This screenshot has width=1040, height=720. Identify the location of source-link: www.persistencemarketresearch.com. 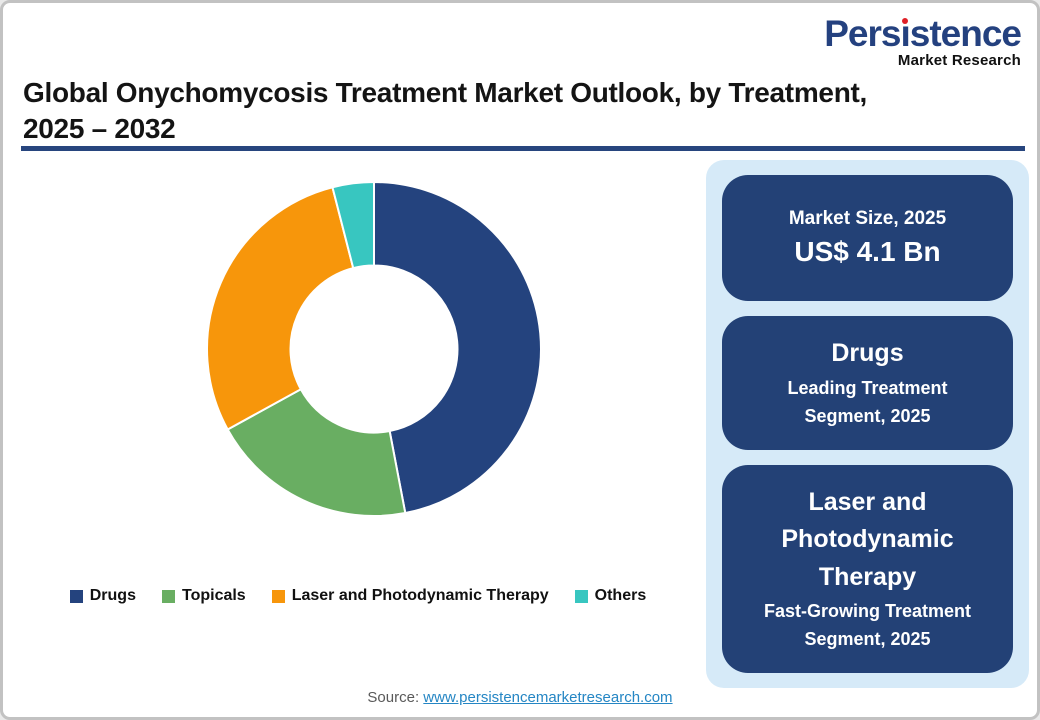
(548, 697).